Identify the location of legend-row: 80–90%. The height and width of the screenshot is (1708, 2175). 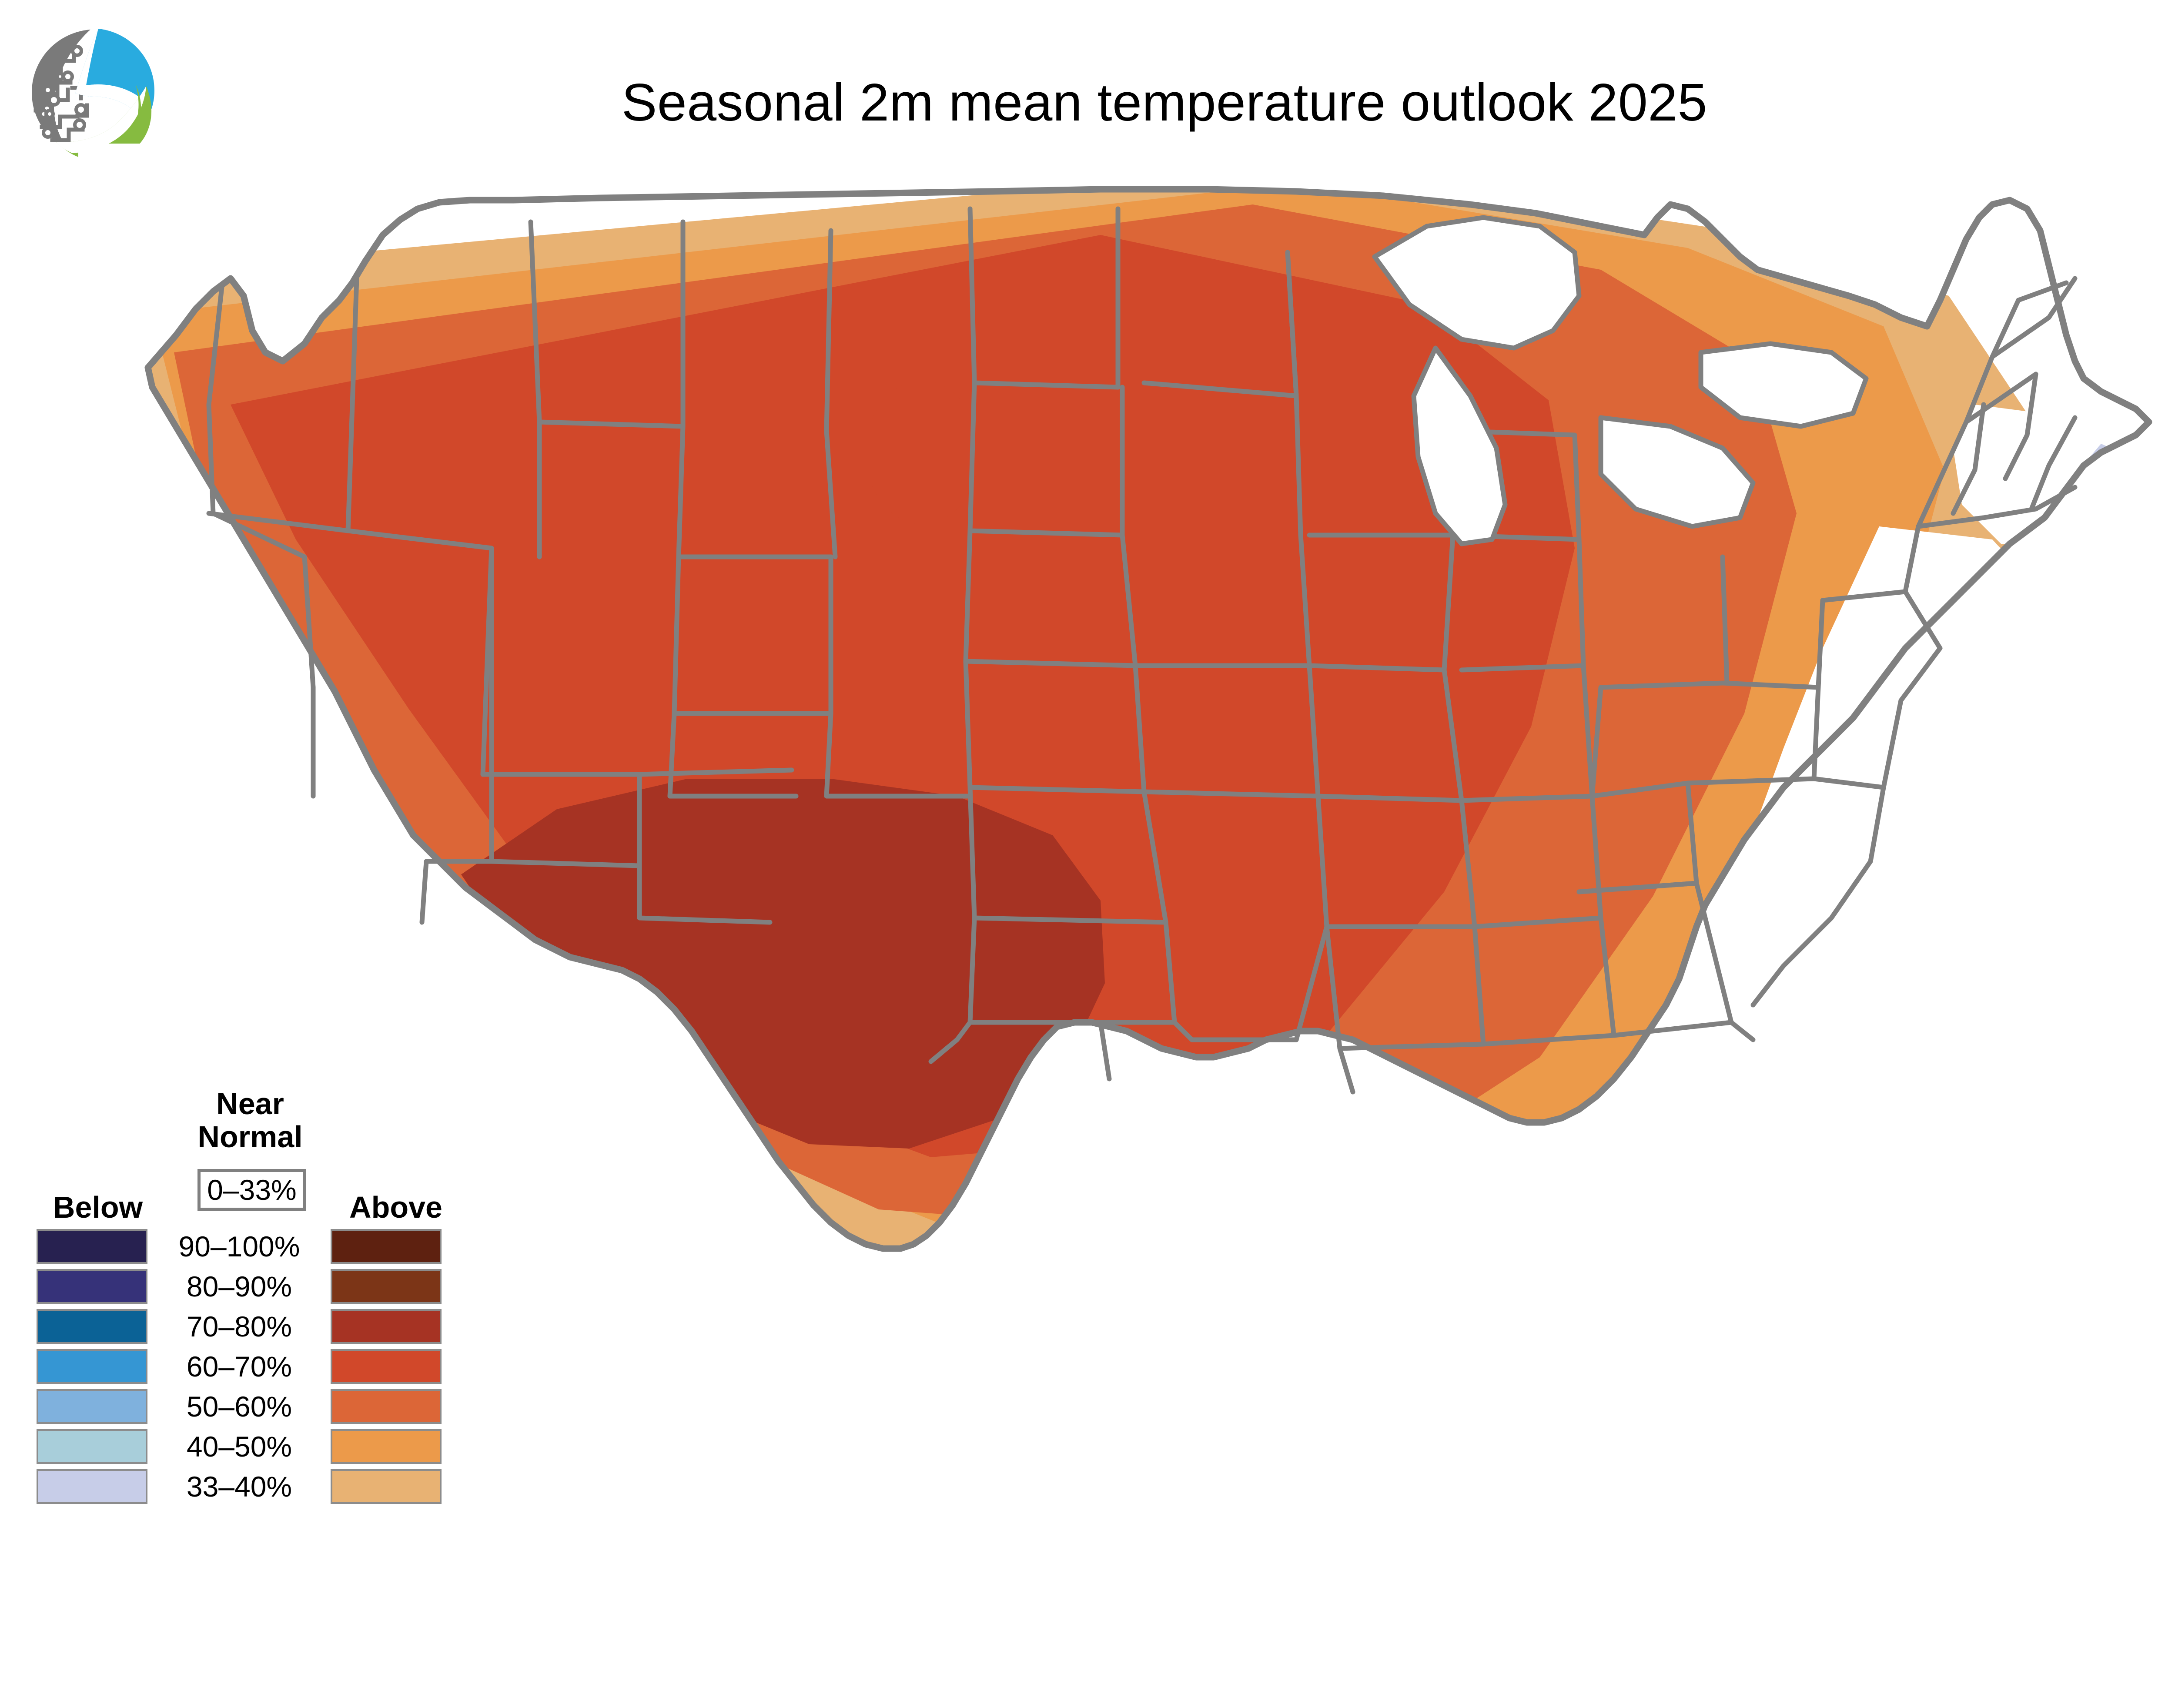
(250, 1287).